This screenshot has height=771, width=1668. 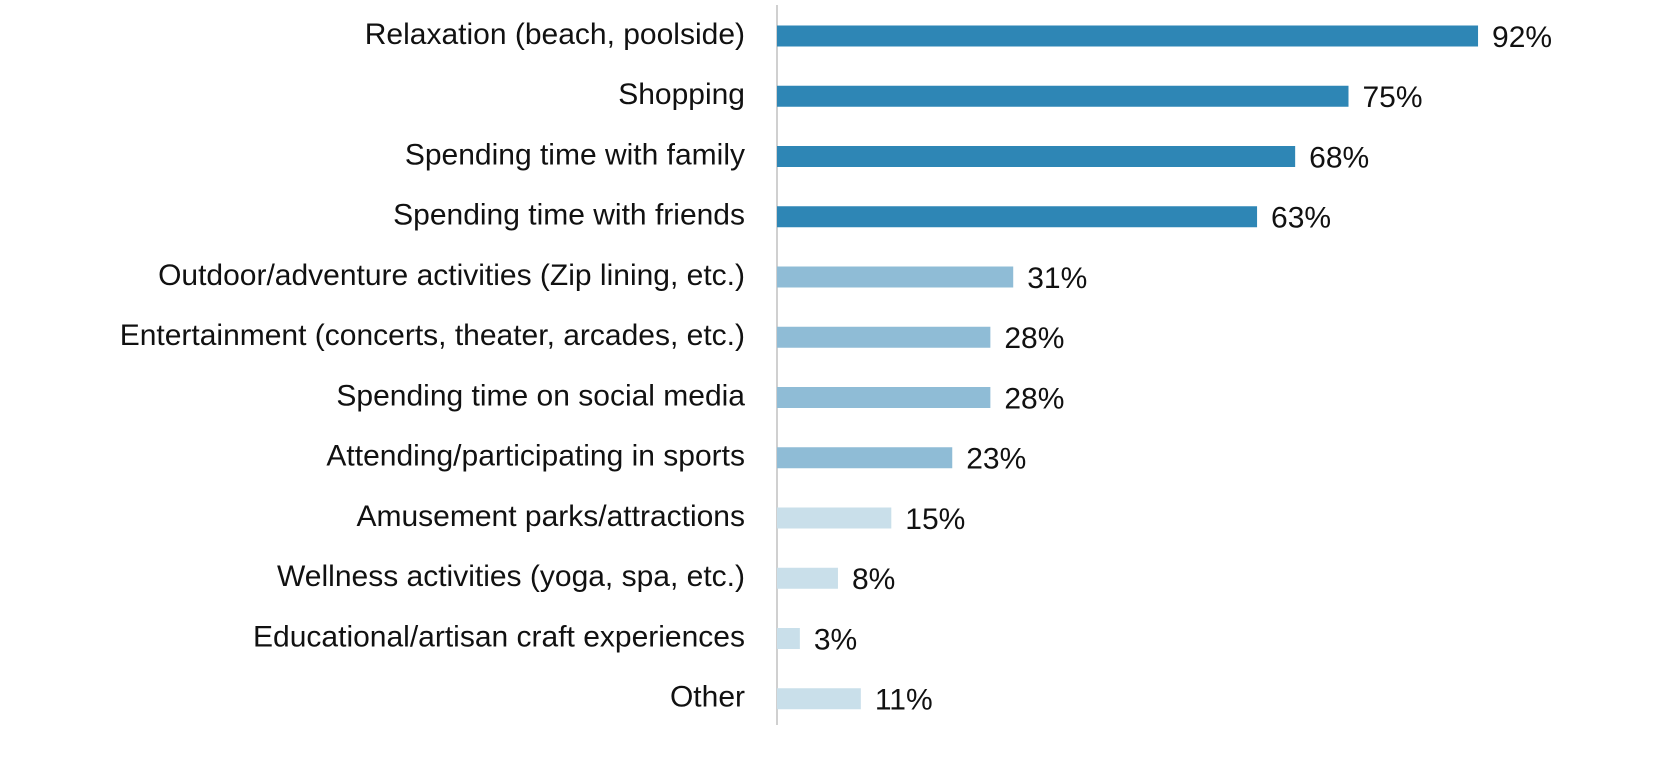 What do you see at coordinates (707, 697) in the screenshot?
I see `category-label: Other` at bounding box center [707, 697].